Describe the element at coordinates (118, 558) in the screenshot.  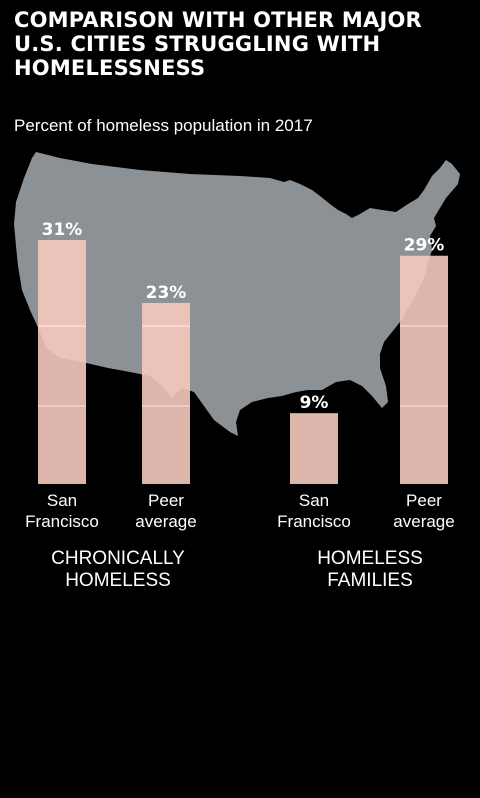
I see `group-label: CHRONICALLY` at that location.